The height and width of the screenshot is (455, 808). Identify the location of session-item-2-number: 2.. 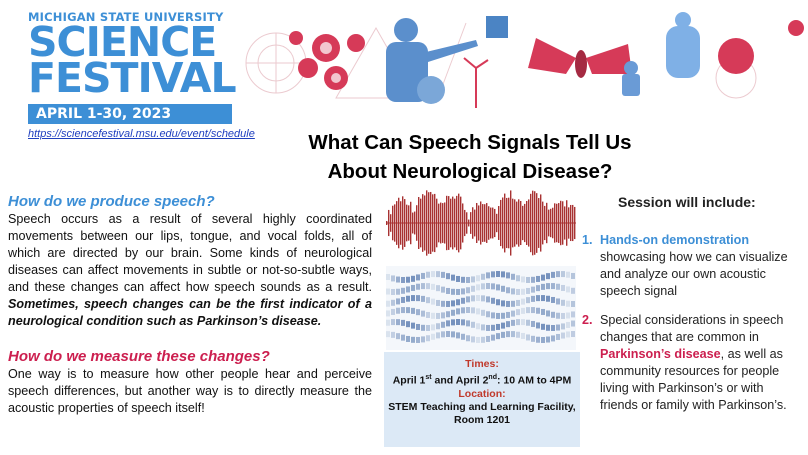
(587, 320).